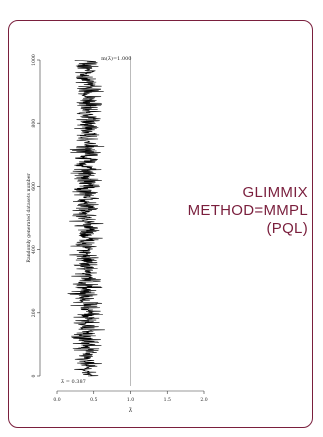  Describe the element at coordinates (86, 218) in the screenshot. I see `trace-series` at that location.